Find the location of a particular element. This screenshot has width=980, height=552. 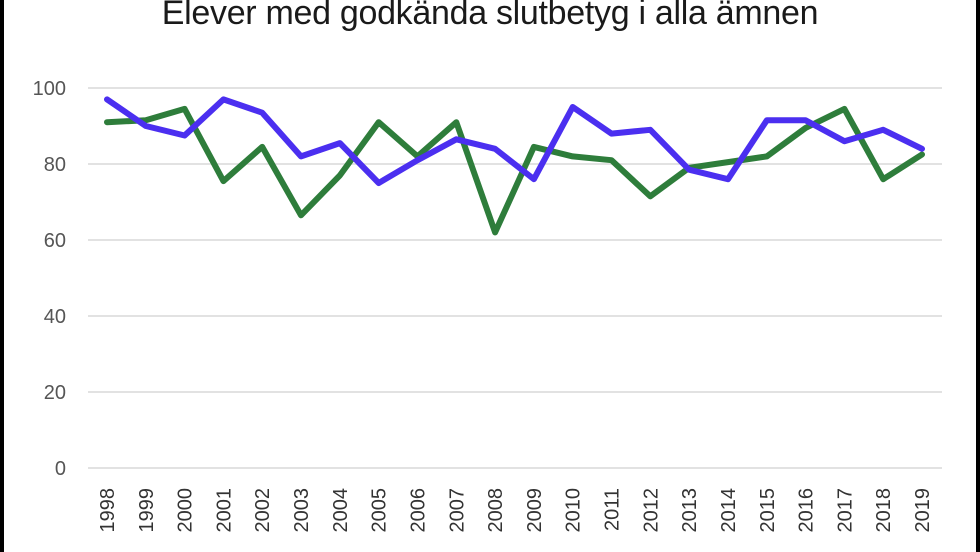

x-tick-label: 2016 is located at coordinates (807, 510).